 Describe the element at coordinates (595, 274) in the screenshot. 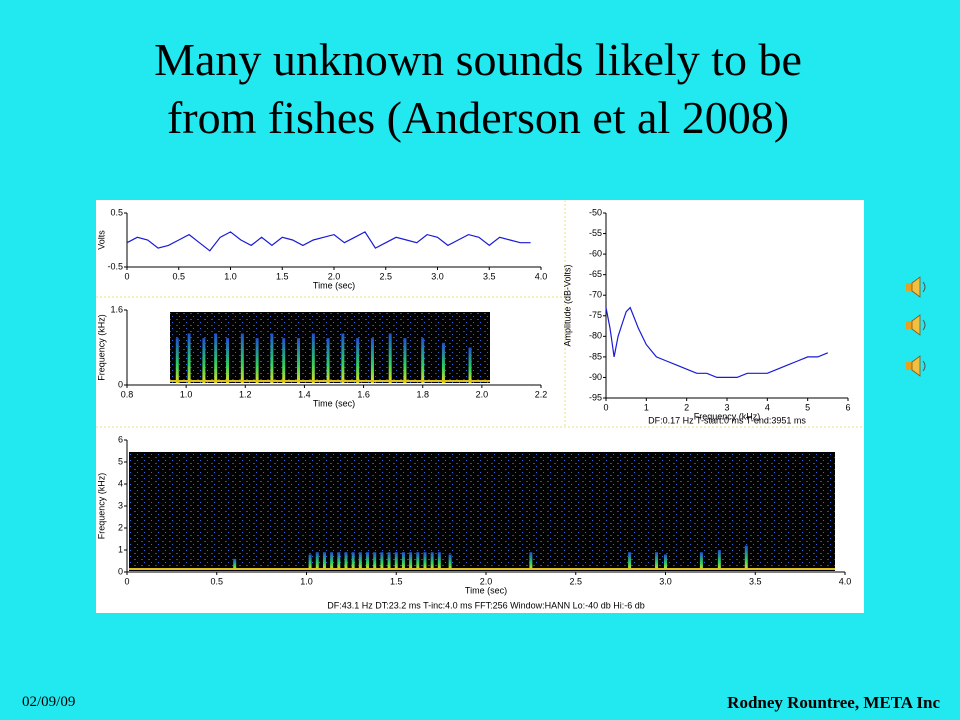

I see `y-tick-label: -65` at that location.